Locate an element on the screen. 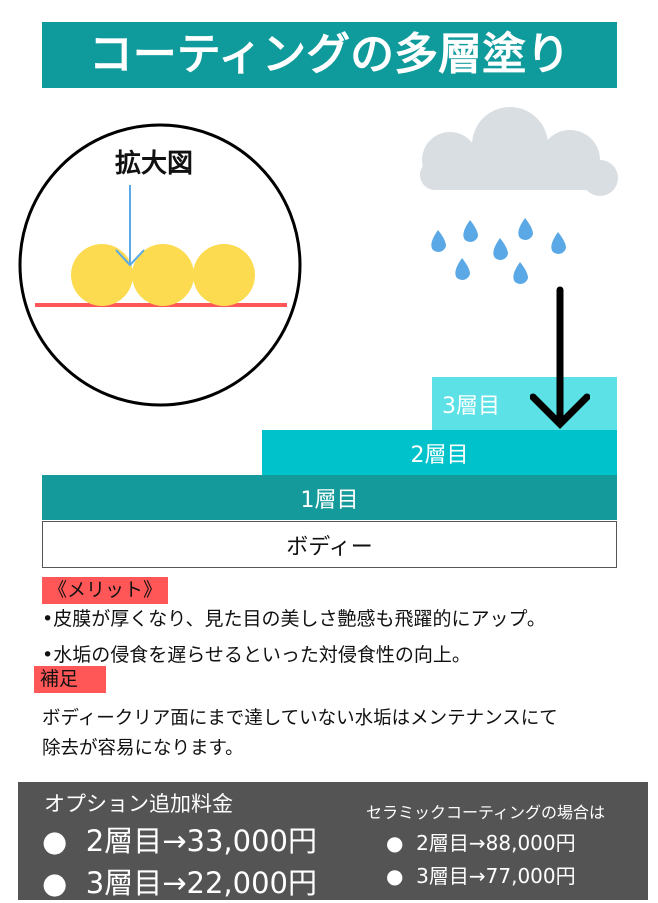 The height and width of the screenshot is (903, 658). zoom-label: 拡大図 is located at coordinates (154, 164).